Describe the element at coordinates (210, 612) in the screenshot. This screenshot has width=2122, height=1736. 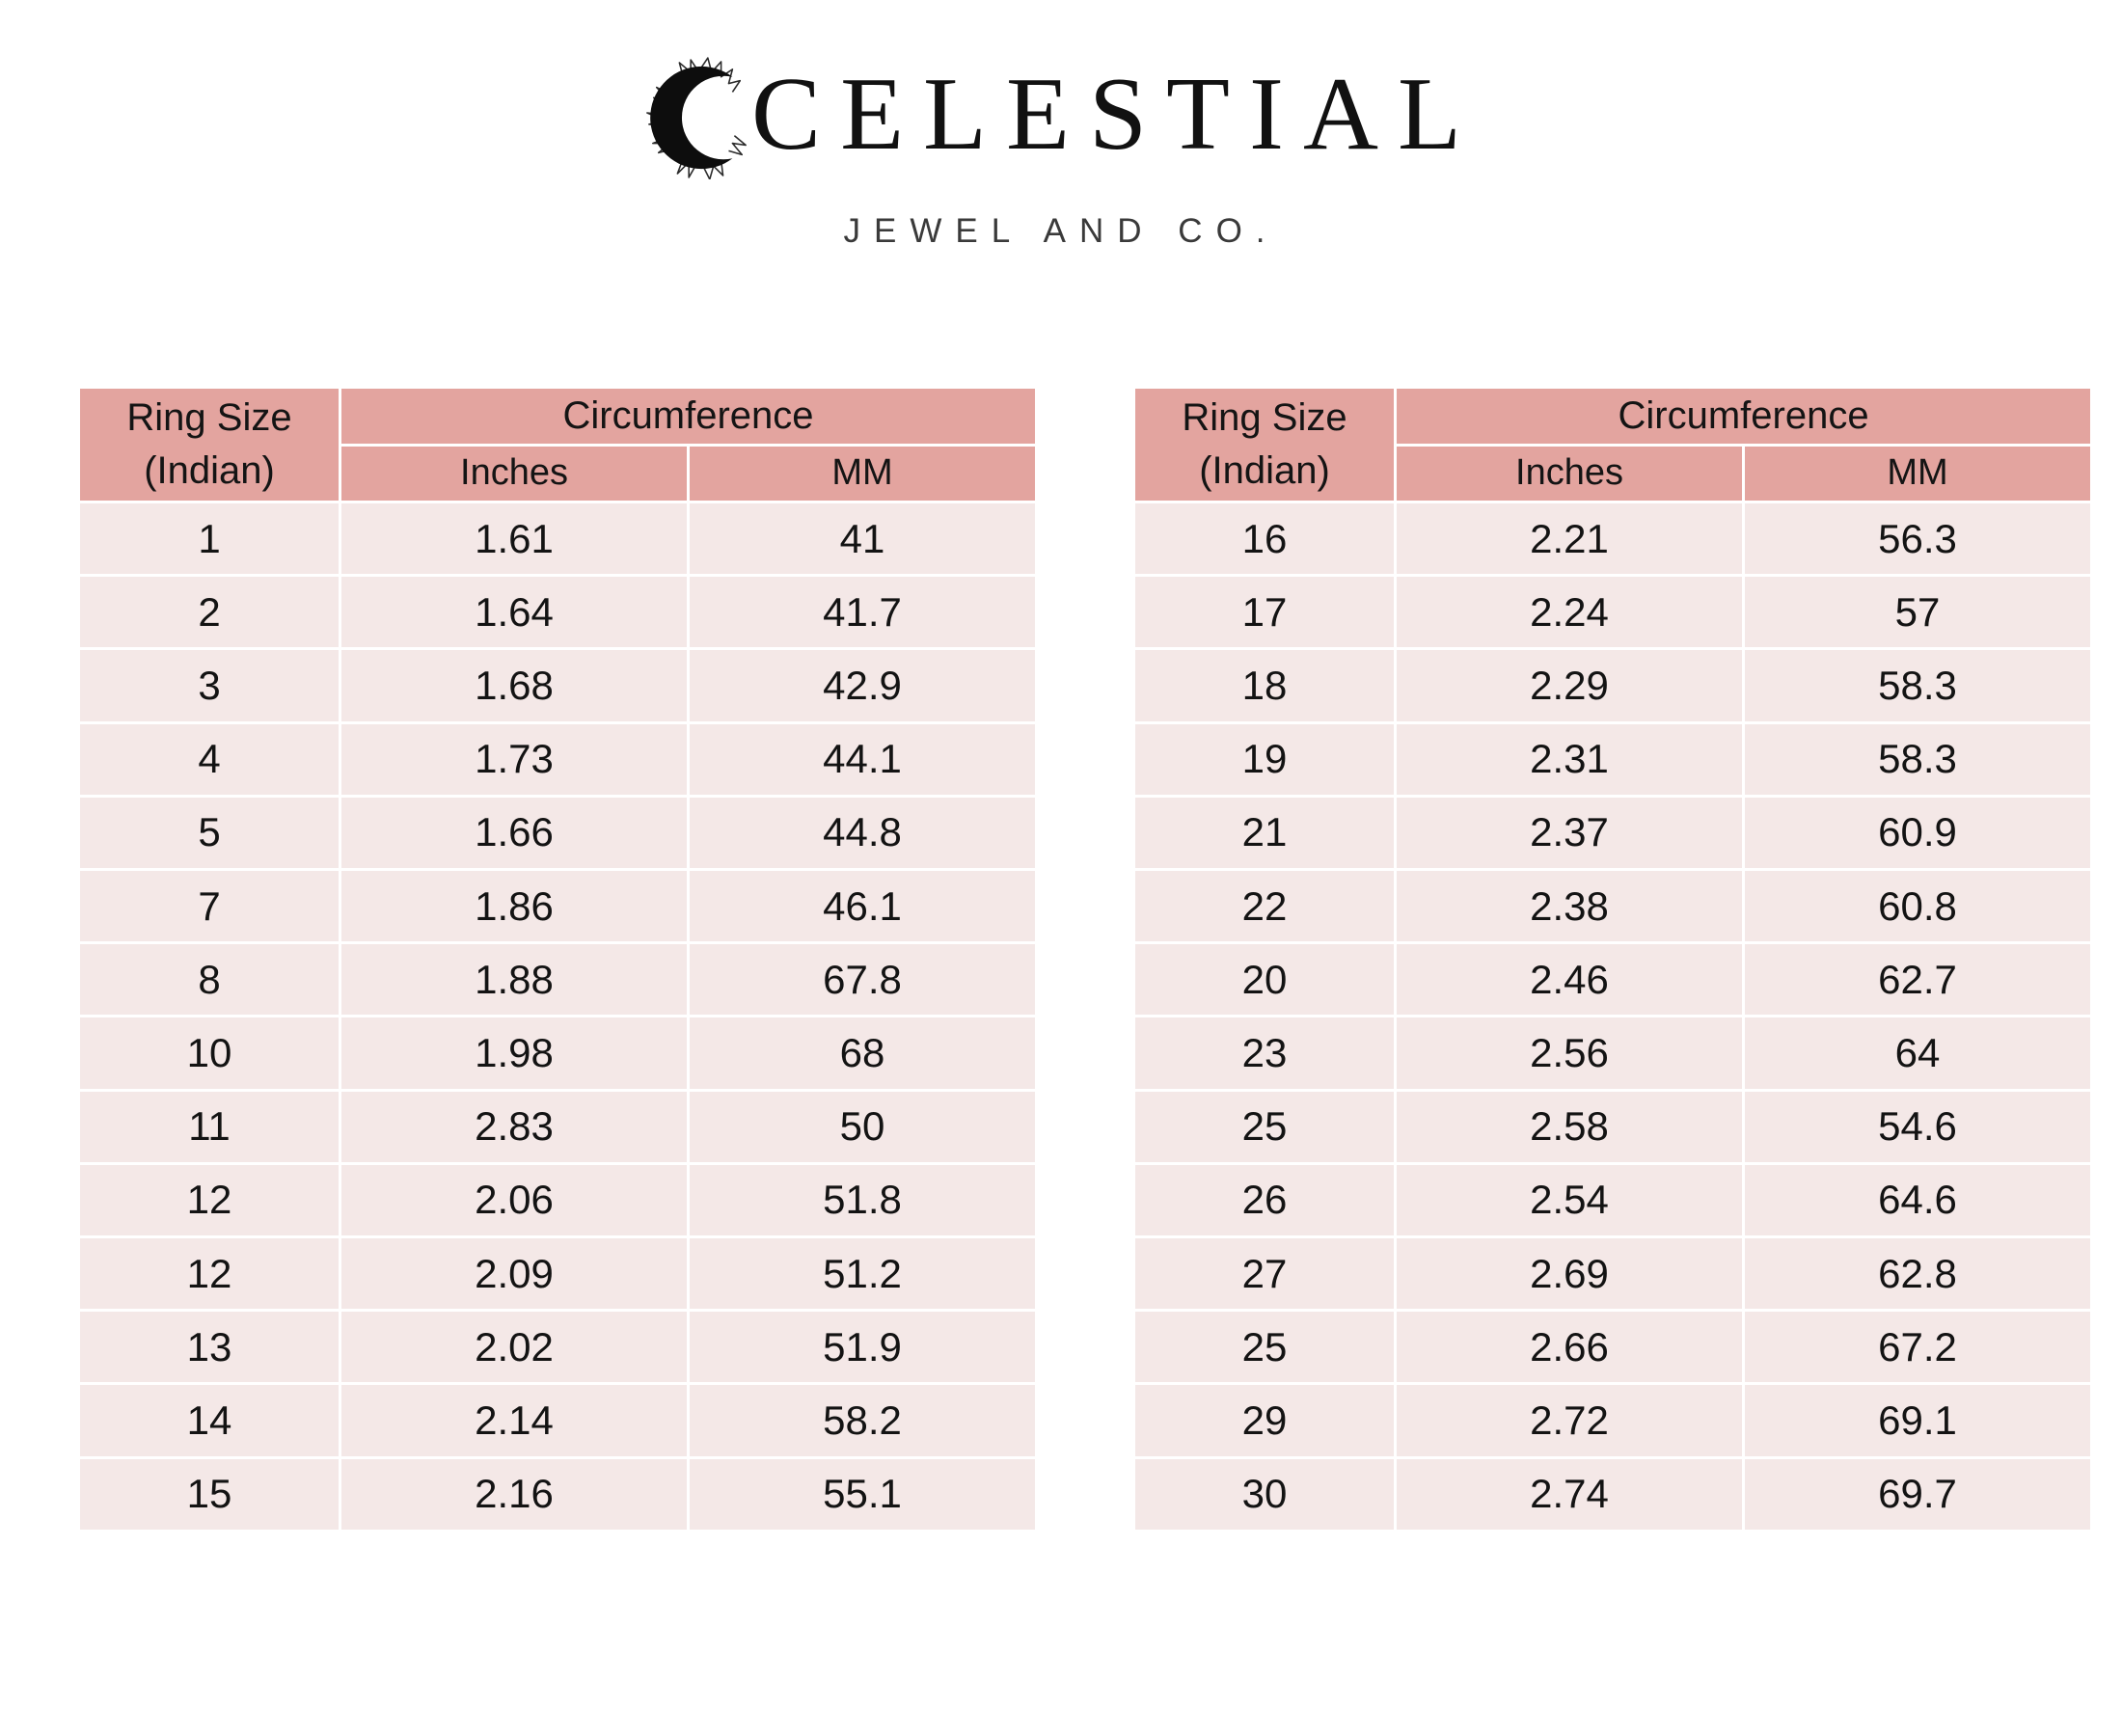
I see `cell-ring-size: 2` at that location.